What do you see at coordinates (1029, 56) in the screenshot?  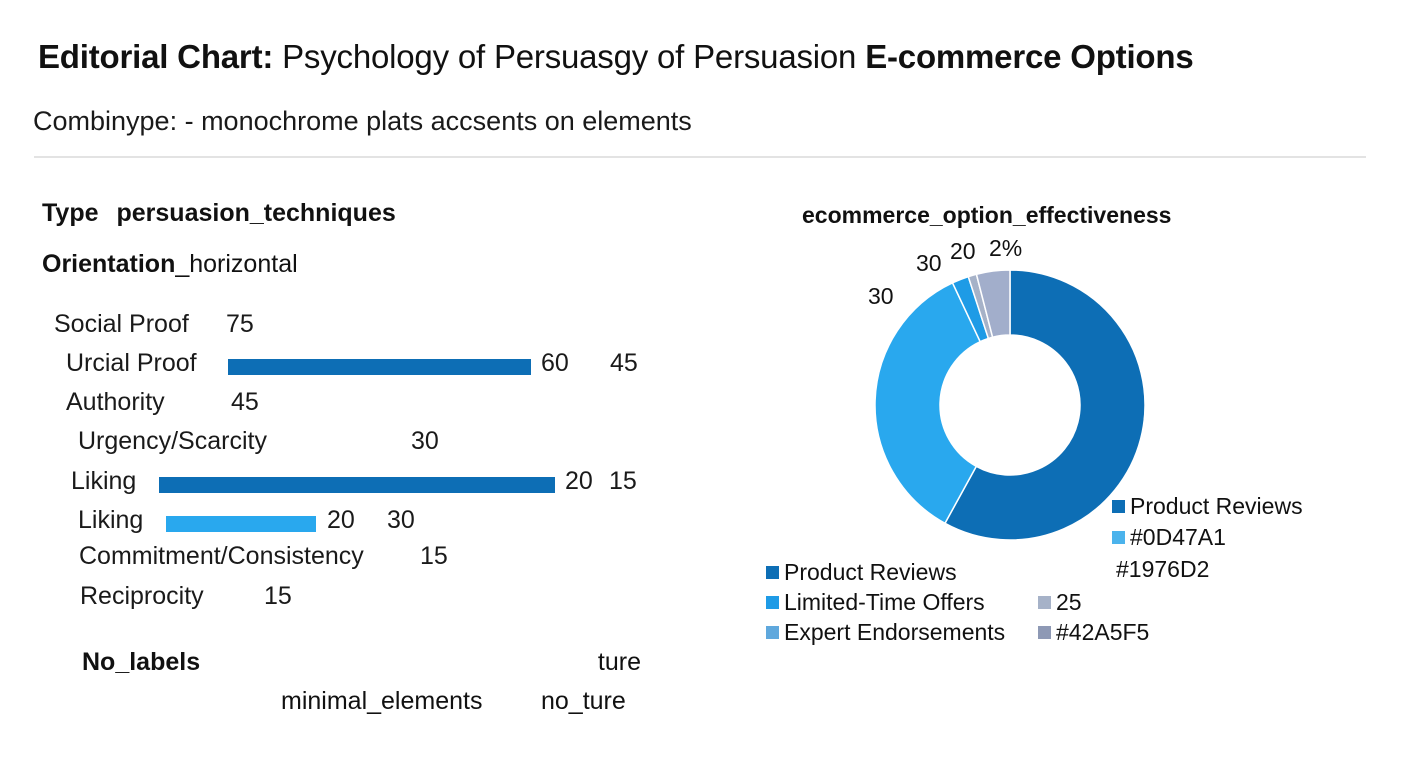 I see `title-part-3: E-commerce Options` at bounding box center [1029, 56].